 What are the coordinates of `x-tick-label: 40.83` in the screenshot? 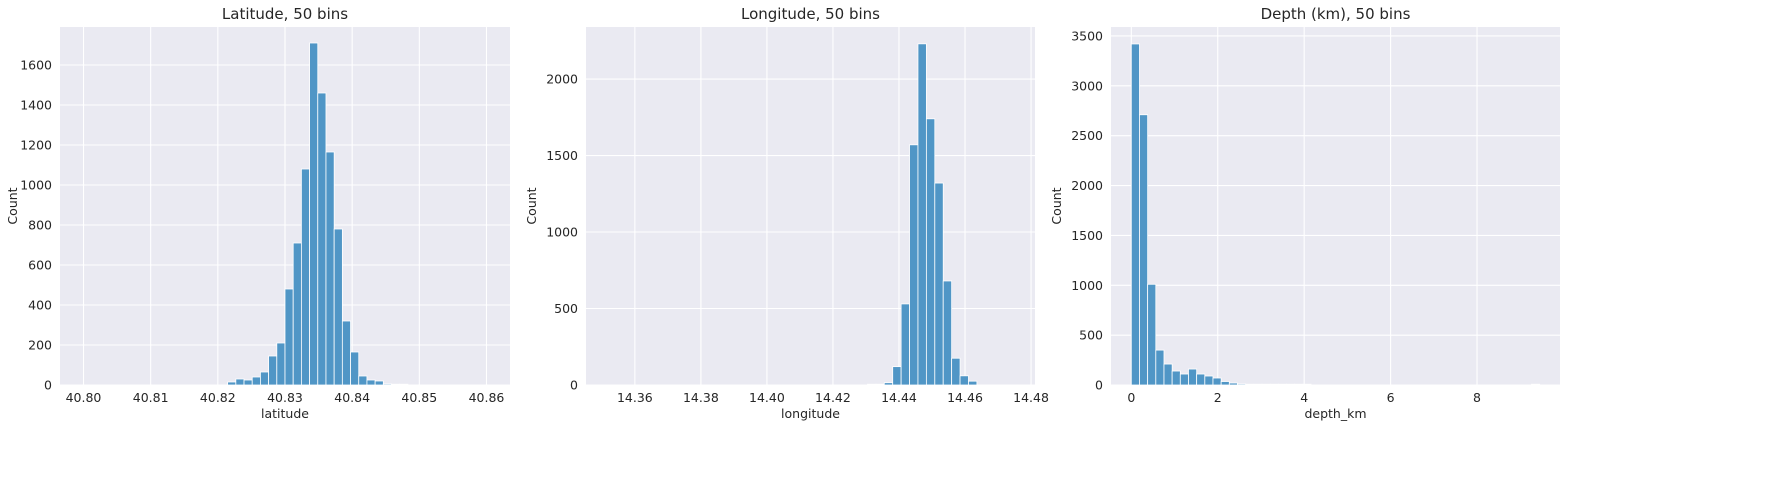 It's located at (285, 397).